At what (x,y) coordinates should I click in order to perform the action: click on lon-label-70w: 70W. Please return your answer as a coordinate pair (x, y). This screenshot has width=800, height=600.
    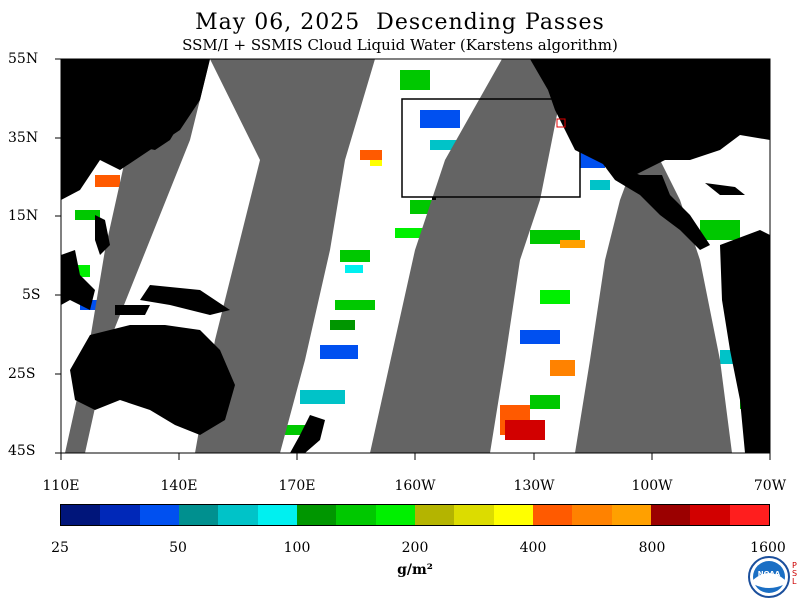
    Looking at the image, I should click on (770, 486).